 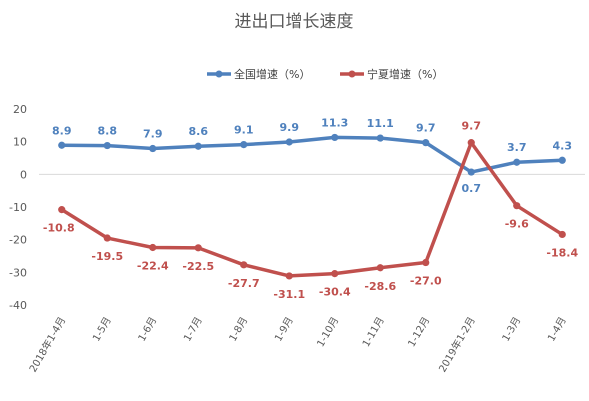 What do you see at coordinates (20, 142) in the screenshot?
I see `y-tick-label: 10` at bounding box center [20, 142].